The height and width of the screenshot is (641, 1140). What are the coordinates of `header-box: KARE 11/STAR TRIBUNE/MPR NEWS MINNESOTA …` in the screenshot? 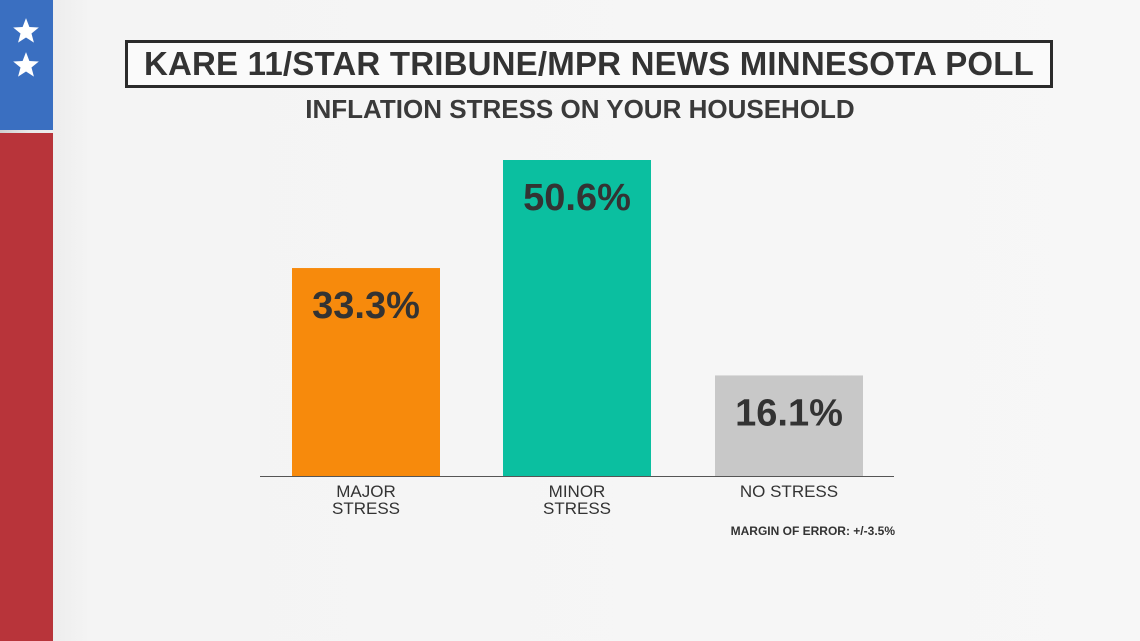 It's located at (589, 64).